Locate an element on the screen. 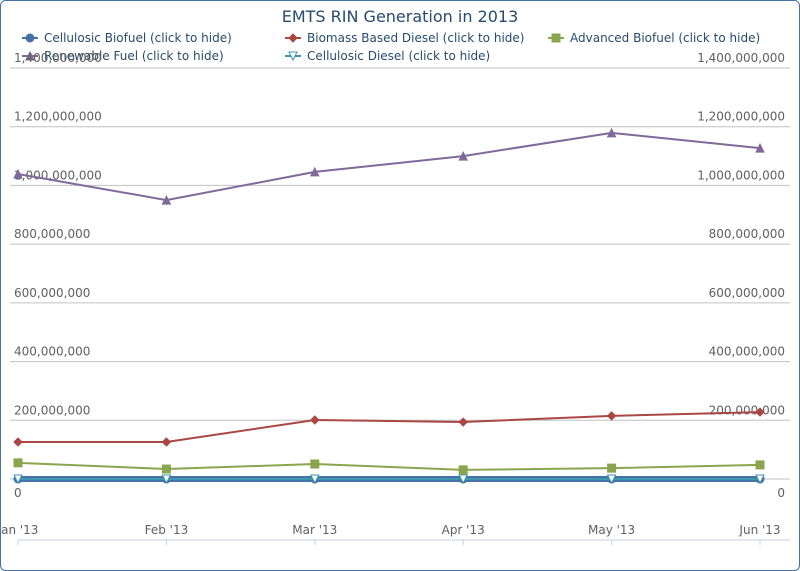  legend-label: Advanced Biofuel (click to hide) is located at coordinates (665, 38).